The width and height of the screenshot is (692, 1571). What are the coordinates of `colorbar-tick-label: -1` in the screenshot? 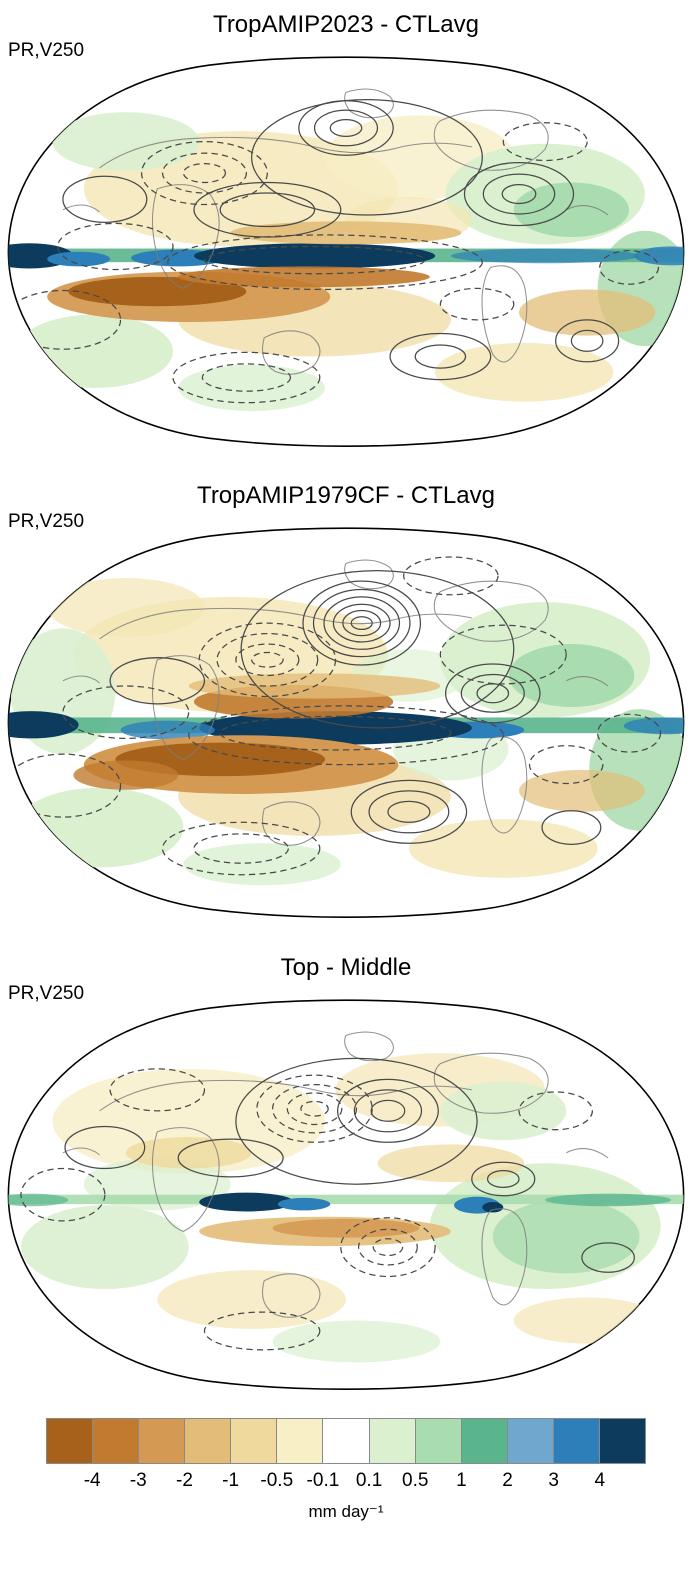 It's located at (231, 1481).